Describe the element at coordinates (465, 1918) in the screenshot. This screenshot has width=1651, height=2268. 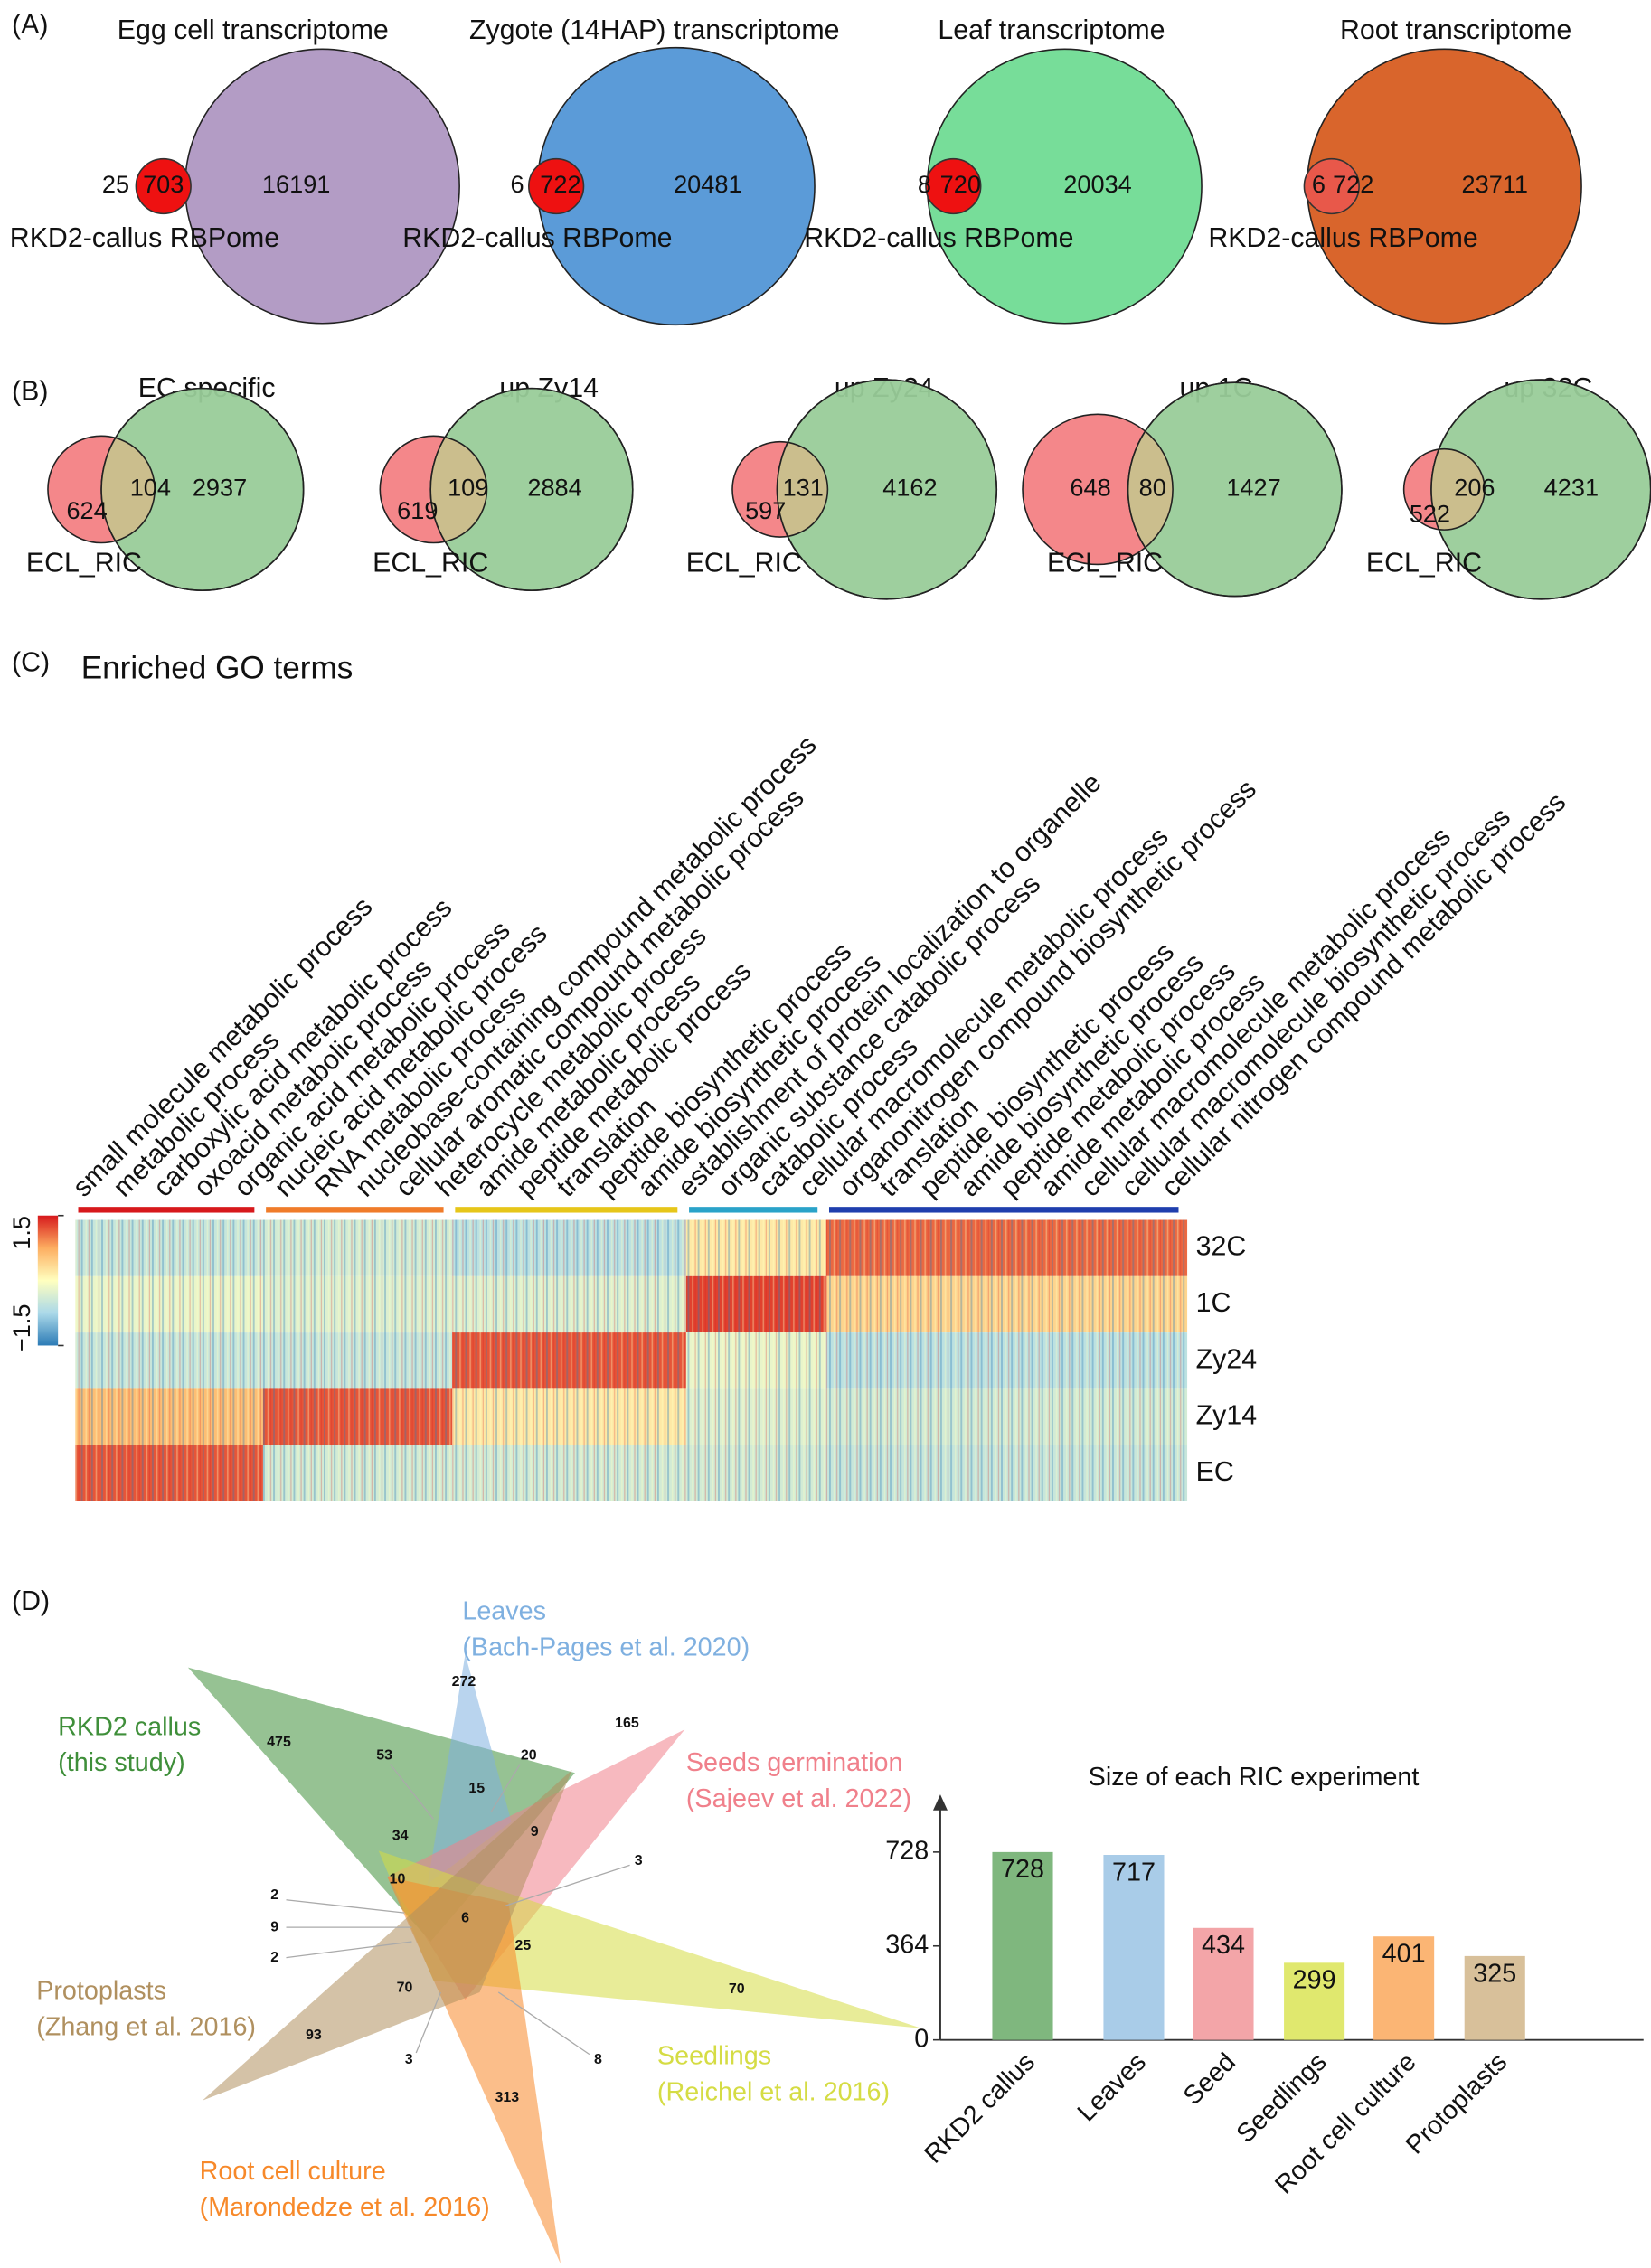
I see `venn-count: 6` at that location.